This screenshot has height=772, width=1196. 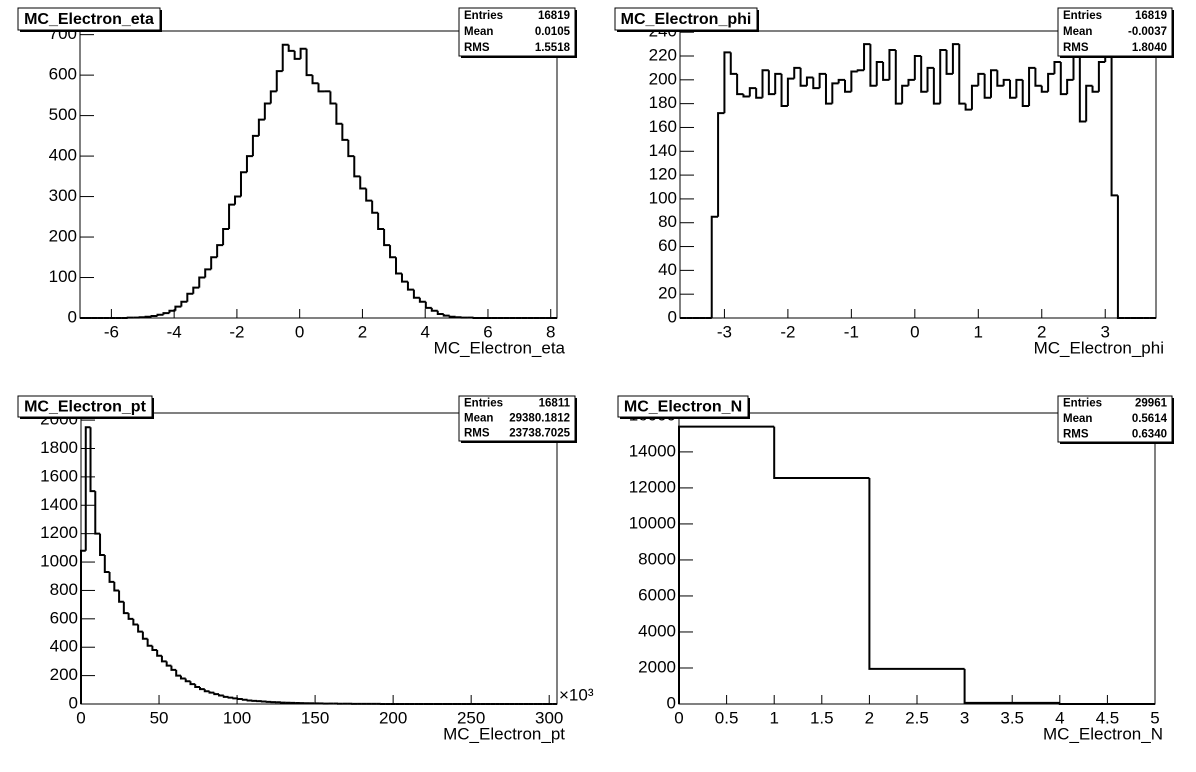 What do you see at coordinates (1151, 16) in the screenshot?
I see `stats-value: 16819` at bounding box center [1151, 16].